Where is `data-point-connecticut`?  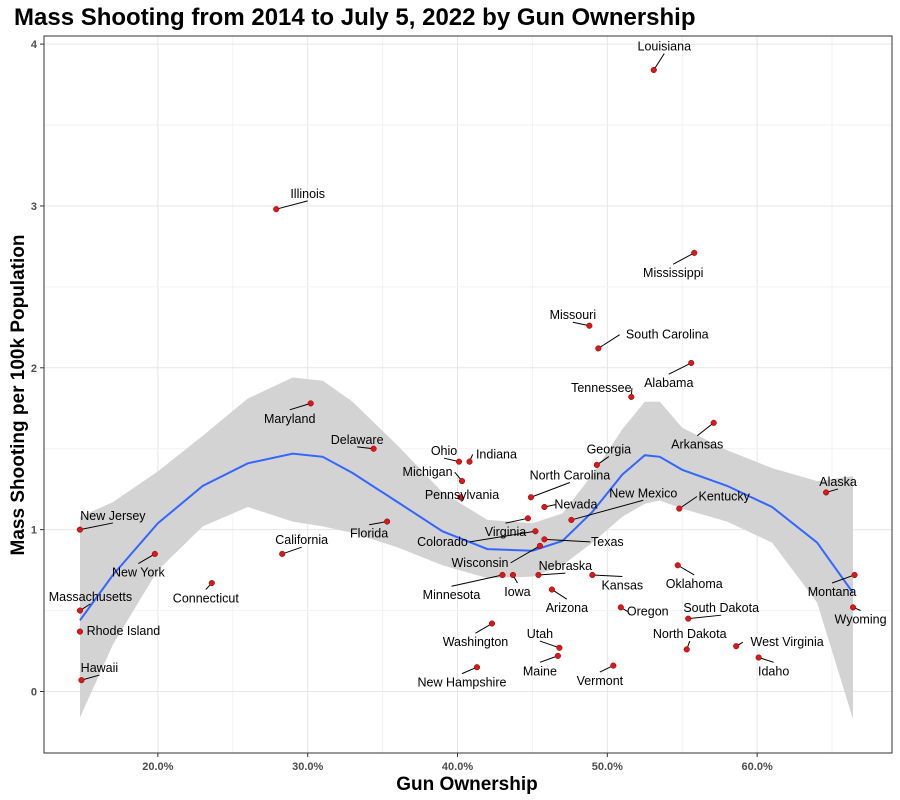
data-point-connecticut is located at coordinates (211, 583).